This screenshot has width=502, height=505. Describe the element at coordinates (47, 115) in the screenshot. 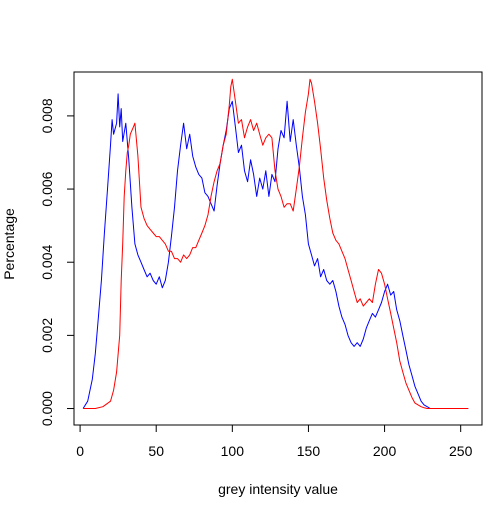

I see `y-tick-label: 0.008` at that location.